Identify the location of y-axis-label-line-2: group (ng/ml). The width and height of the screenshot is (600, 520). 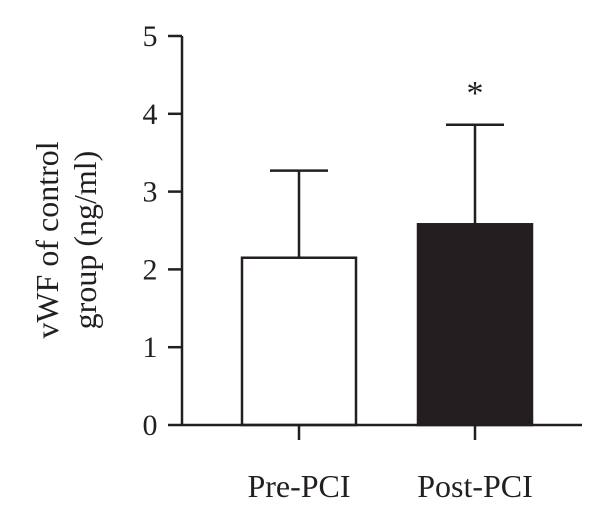
(85, 240).